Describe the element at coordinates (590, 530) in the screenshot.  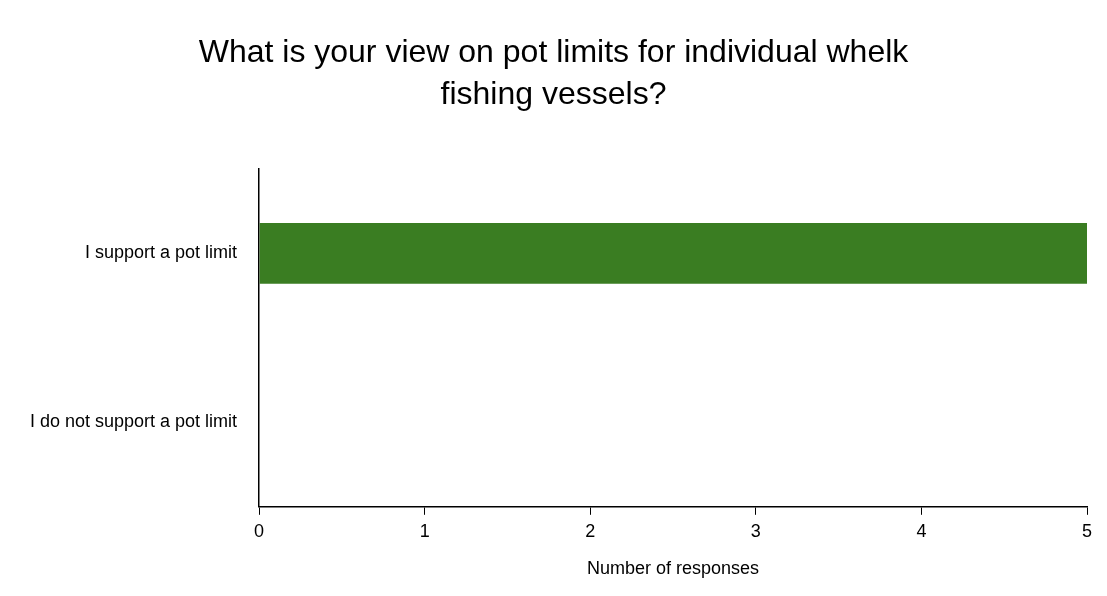
I see `x-tick-label: 2` at that location.